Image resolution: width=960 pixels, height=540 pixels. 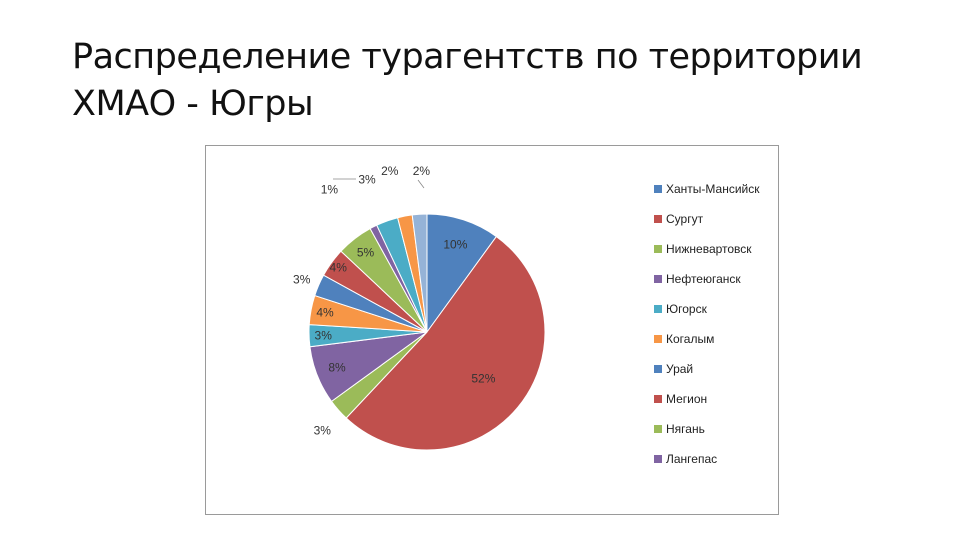 I want to click on legend-item-2: Сургут, so click(x=679, y=219).